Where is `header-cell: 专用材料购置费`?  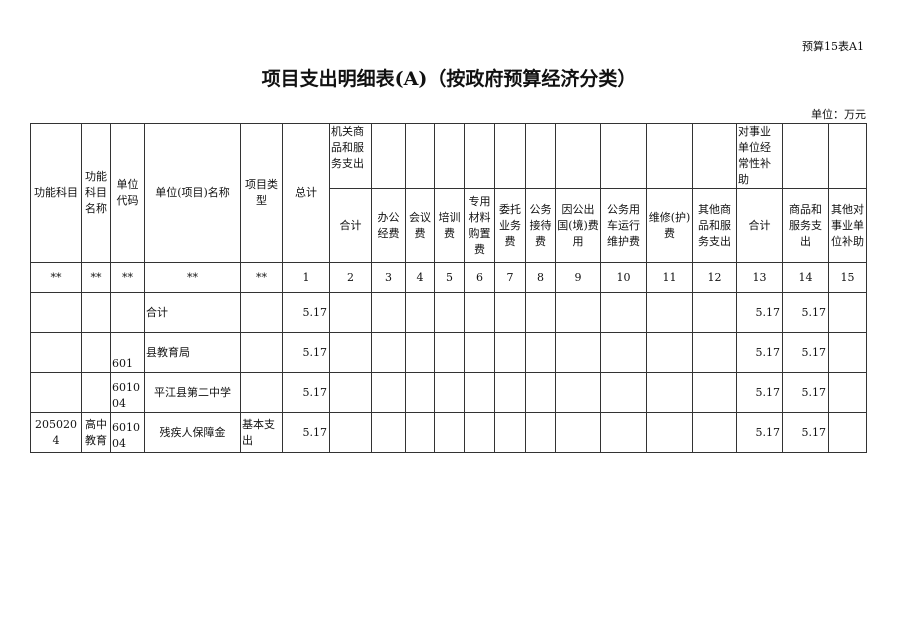
header-cell: 专用材料购置费 is located at coordinates (479, 225).